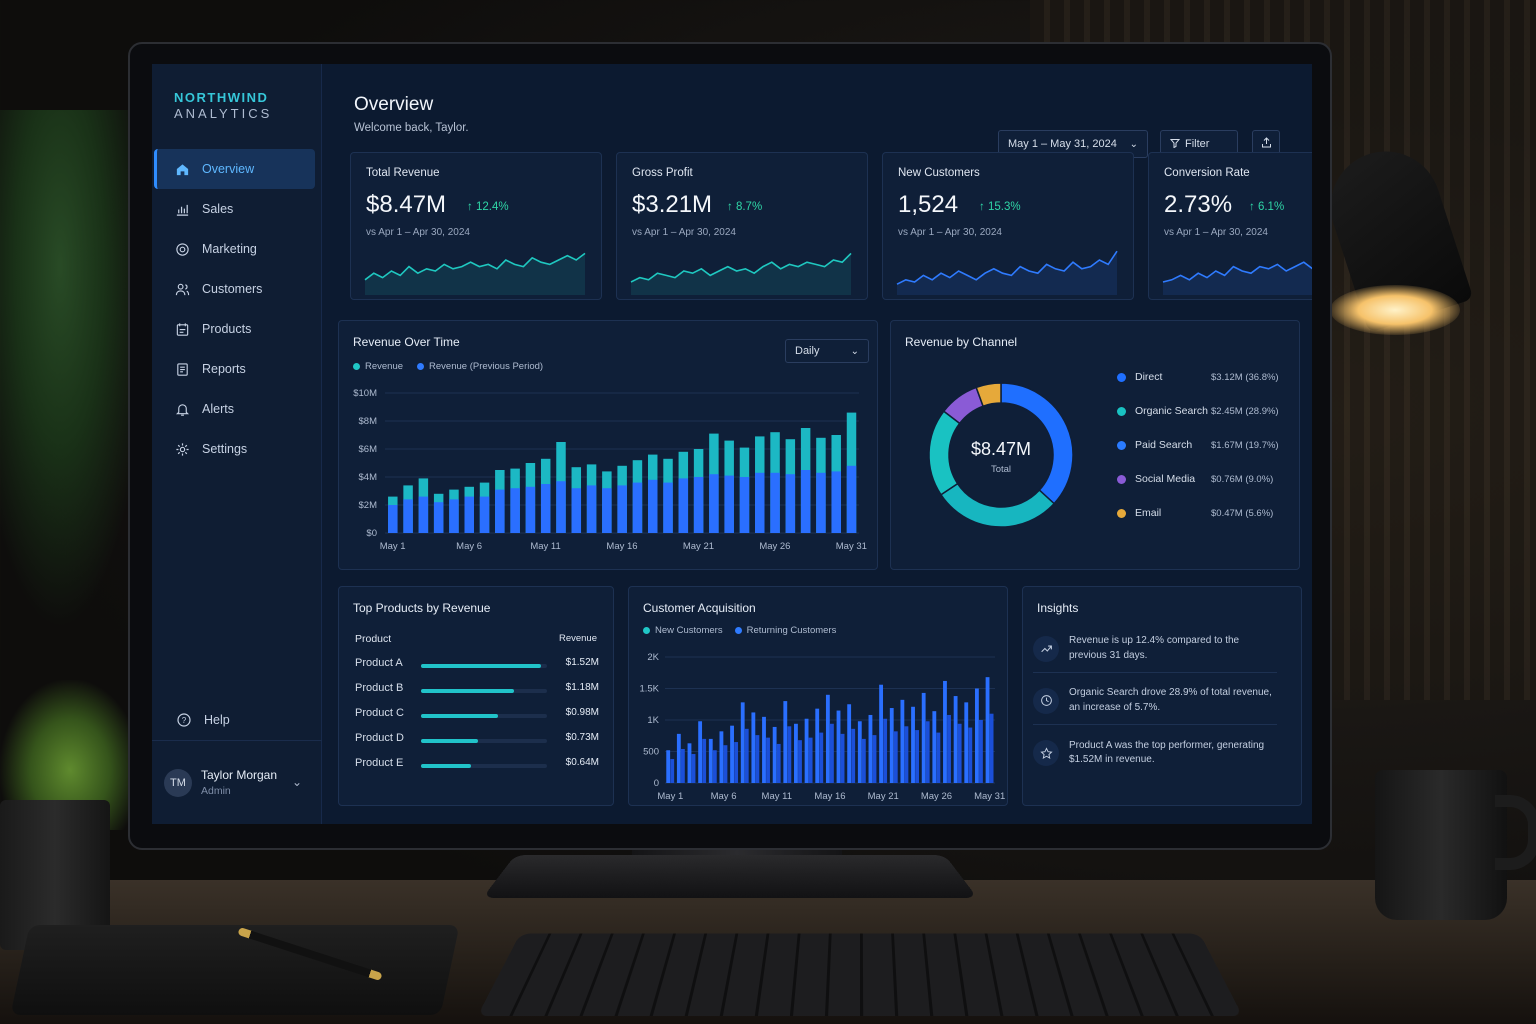 The width and height of the screenshot is (1536, 1024). I want to click on product-row: Product A $1.52M, so click(477, 667).